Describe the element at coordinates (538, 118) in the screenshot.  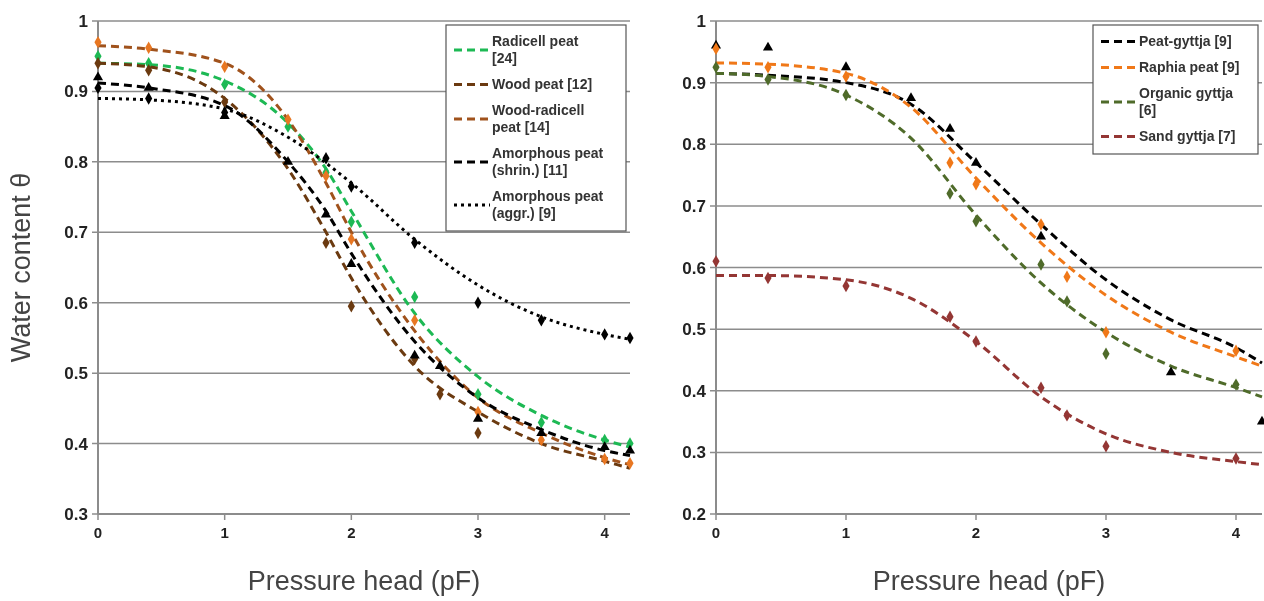
I see `legend-label: Wood-radicell peat [14]` at that location.